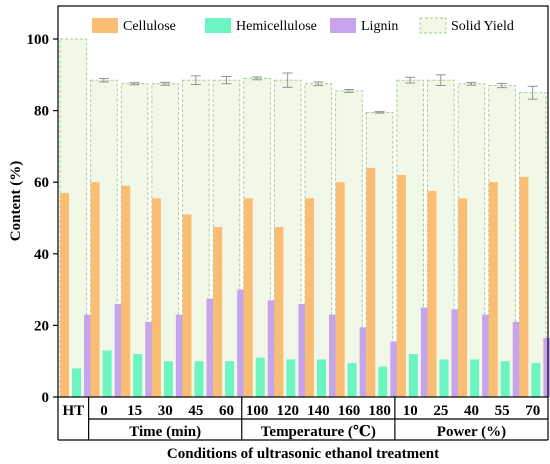 This screenshot has height=464, width=550. I want to click on x-tick-label: 10, so click(410, 411).